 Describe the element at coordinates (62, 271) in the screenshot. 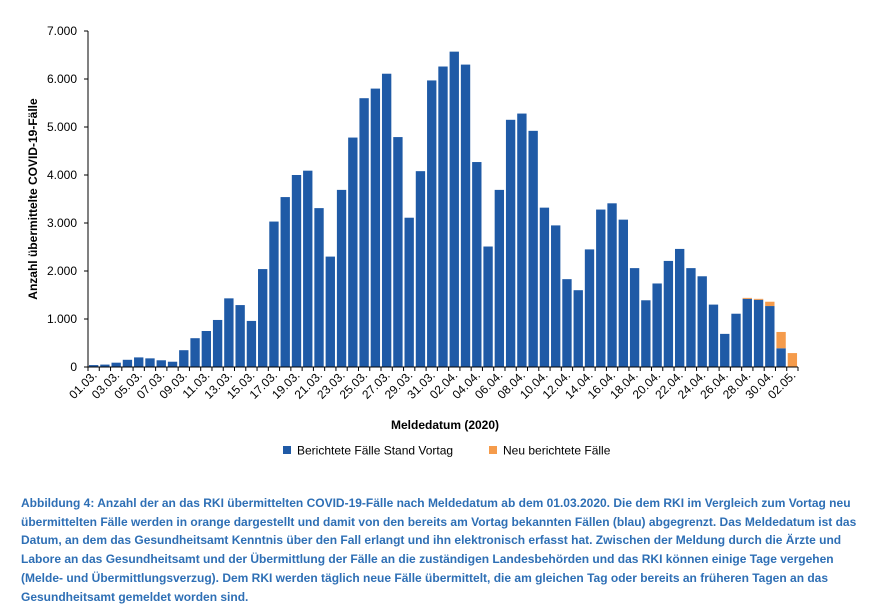

I see `y-tick-label: 2.000` at that location.